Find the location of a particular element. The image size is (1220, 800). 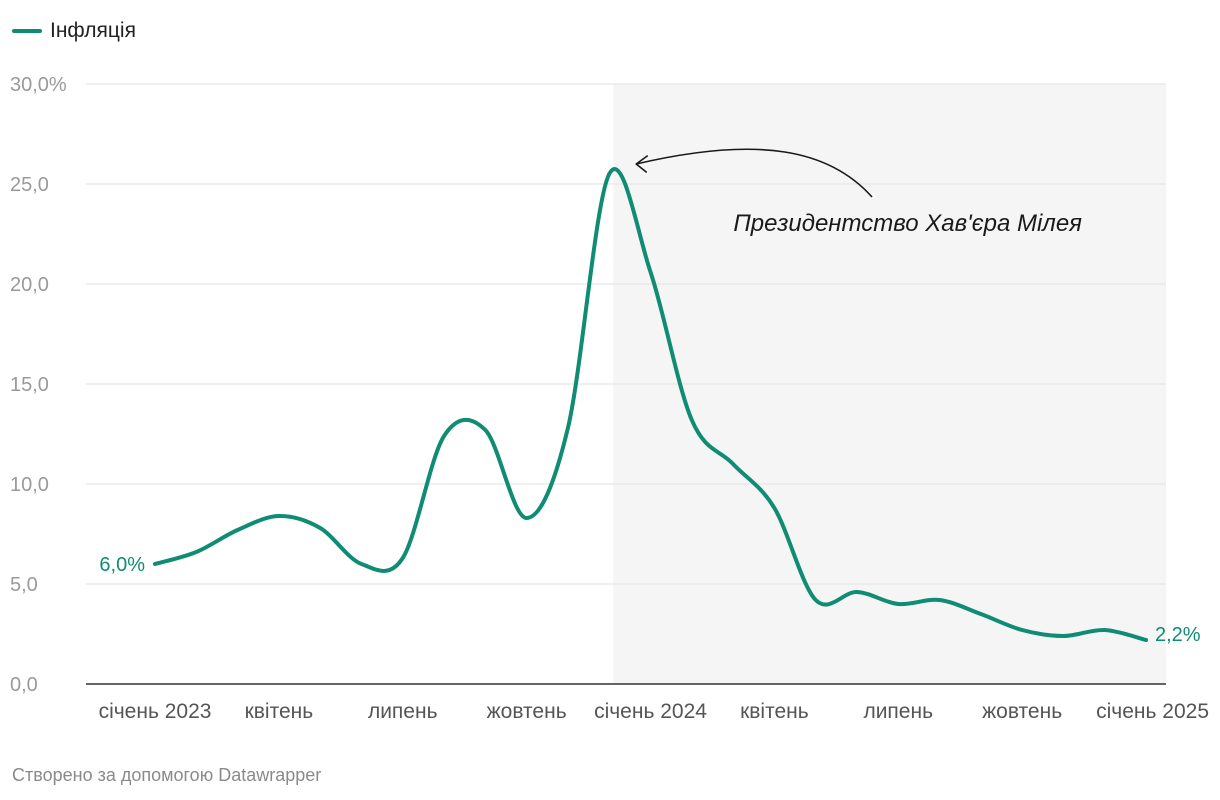

y-tick-label: 25,0 is located at coordinates (29, 185).